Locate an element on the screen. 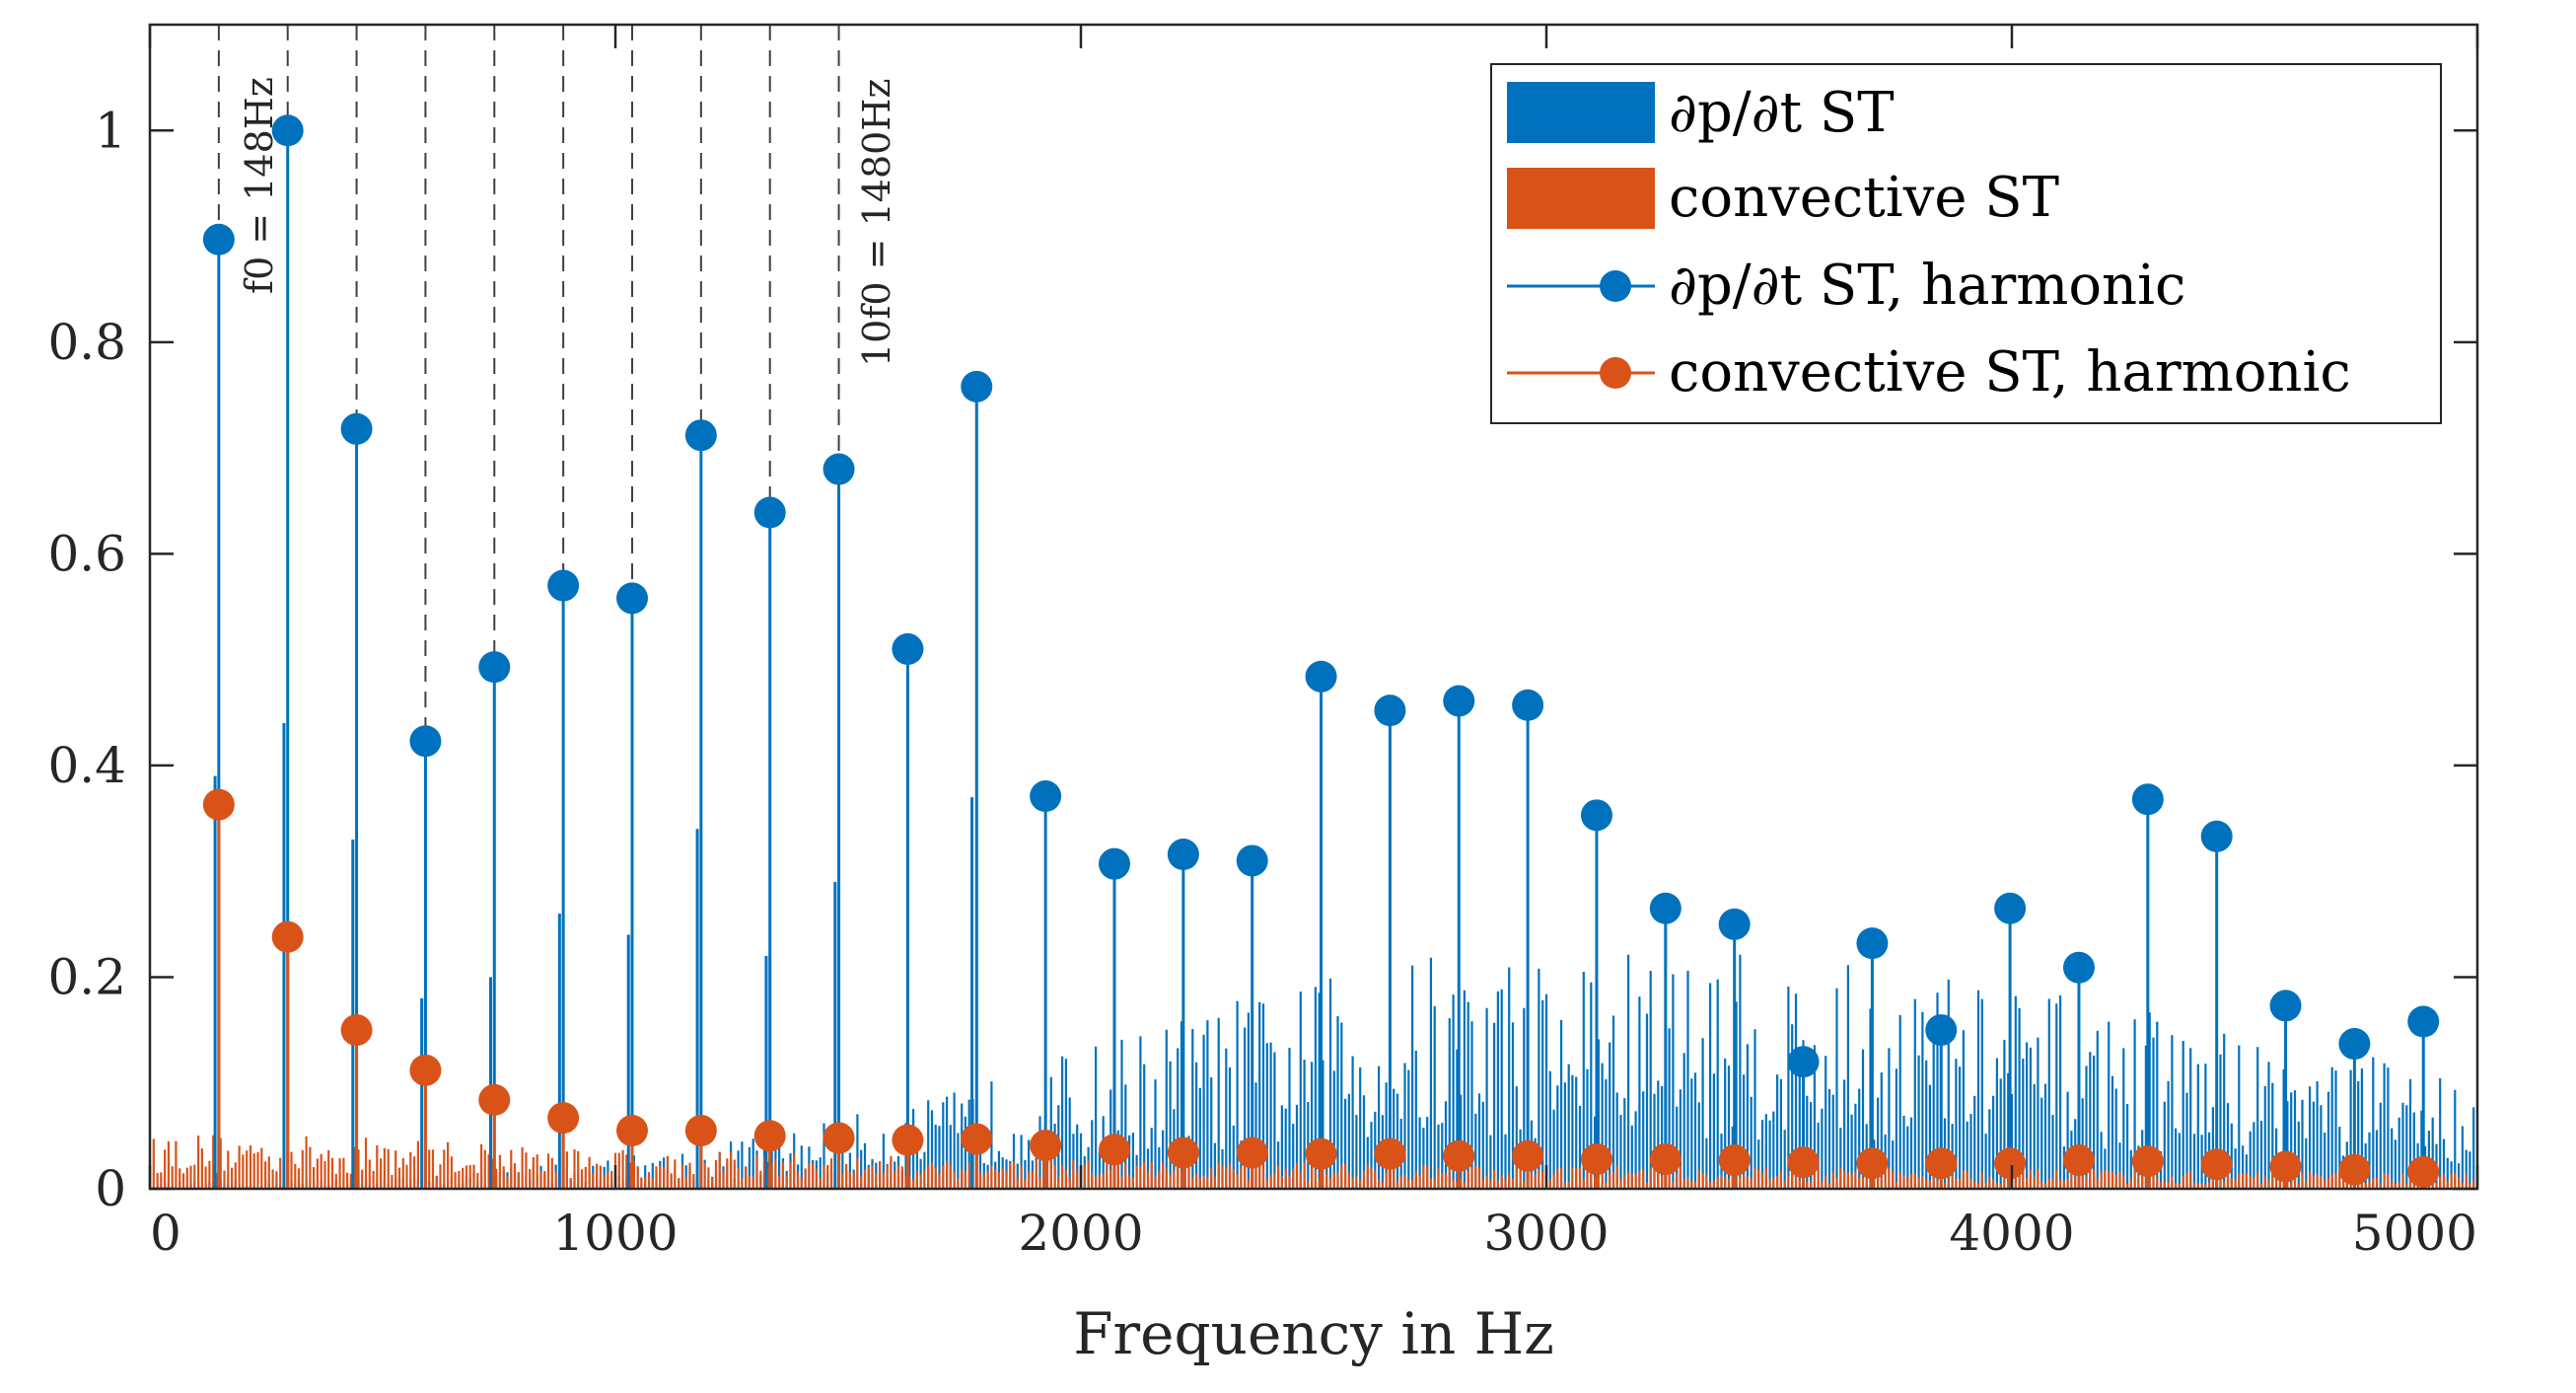 Image resolution: width=2576 pixels, height=1393 pixels. annotation-10f0: 10f0 = 1480Hz is located at coordinates (876, 223).